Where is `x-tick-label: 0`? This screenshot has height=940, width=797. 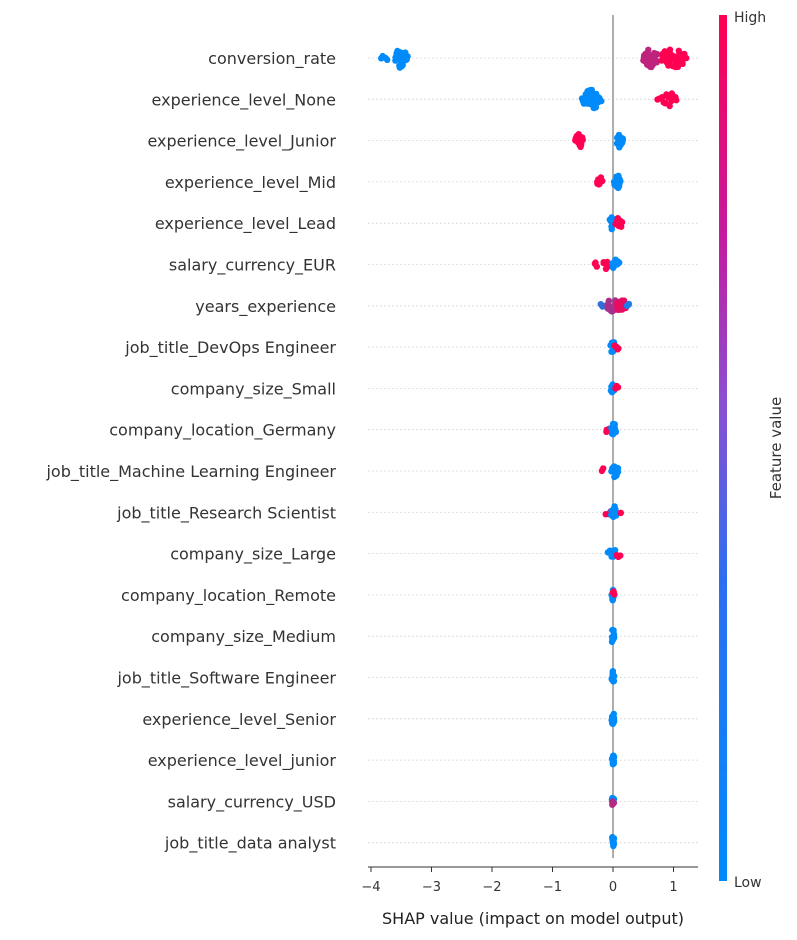
x-tick-label: 0 is located at coordinates (613, 887).